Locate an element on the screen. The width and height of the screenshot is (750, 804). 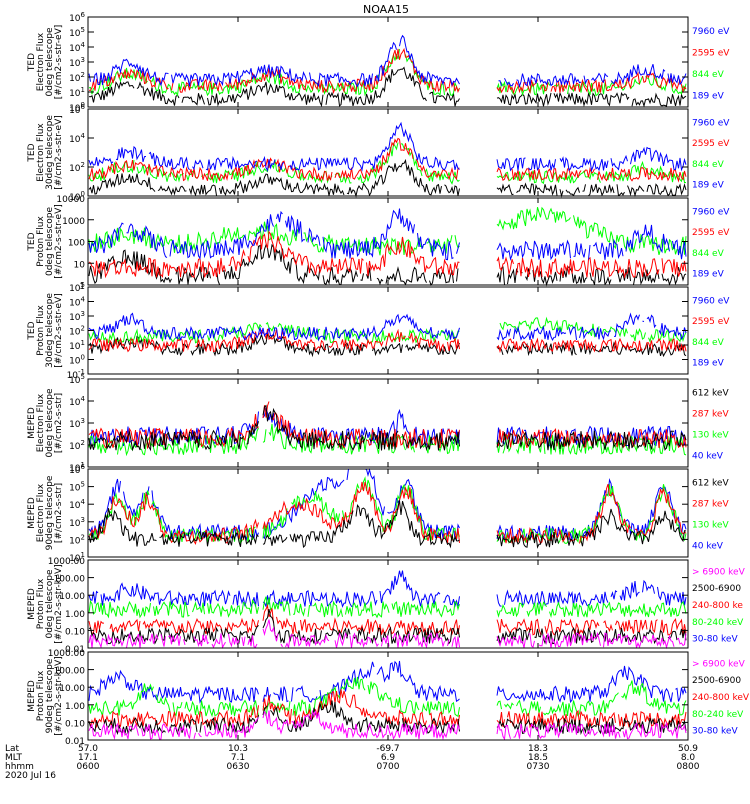
x-tick-label-hhmm: 0630 is located at coordinates (238, 767).